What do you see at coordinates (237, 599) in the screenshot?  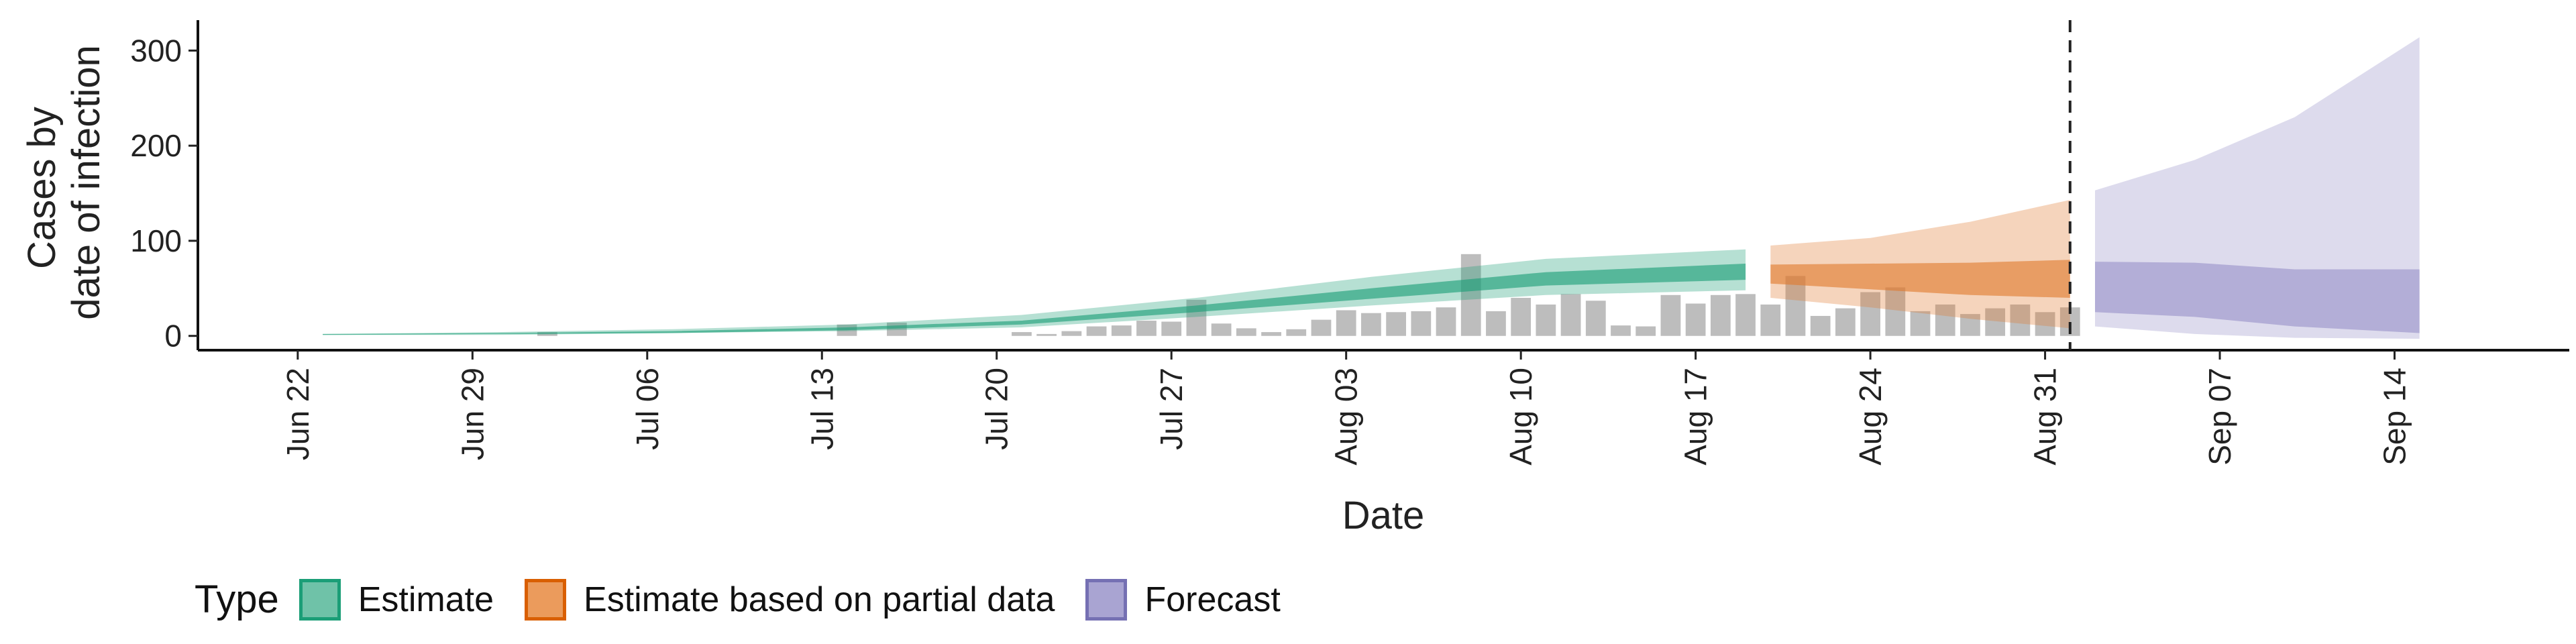 I see `legend-title: Type` at bounding box center [237, 599].